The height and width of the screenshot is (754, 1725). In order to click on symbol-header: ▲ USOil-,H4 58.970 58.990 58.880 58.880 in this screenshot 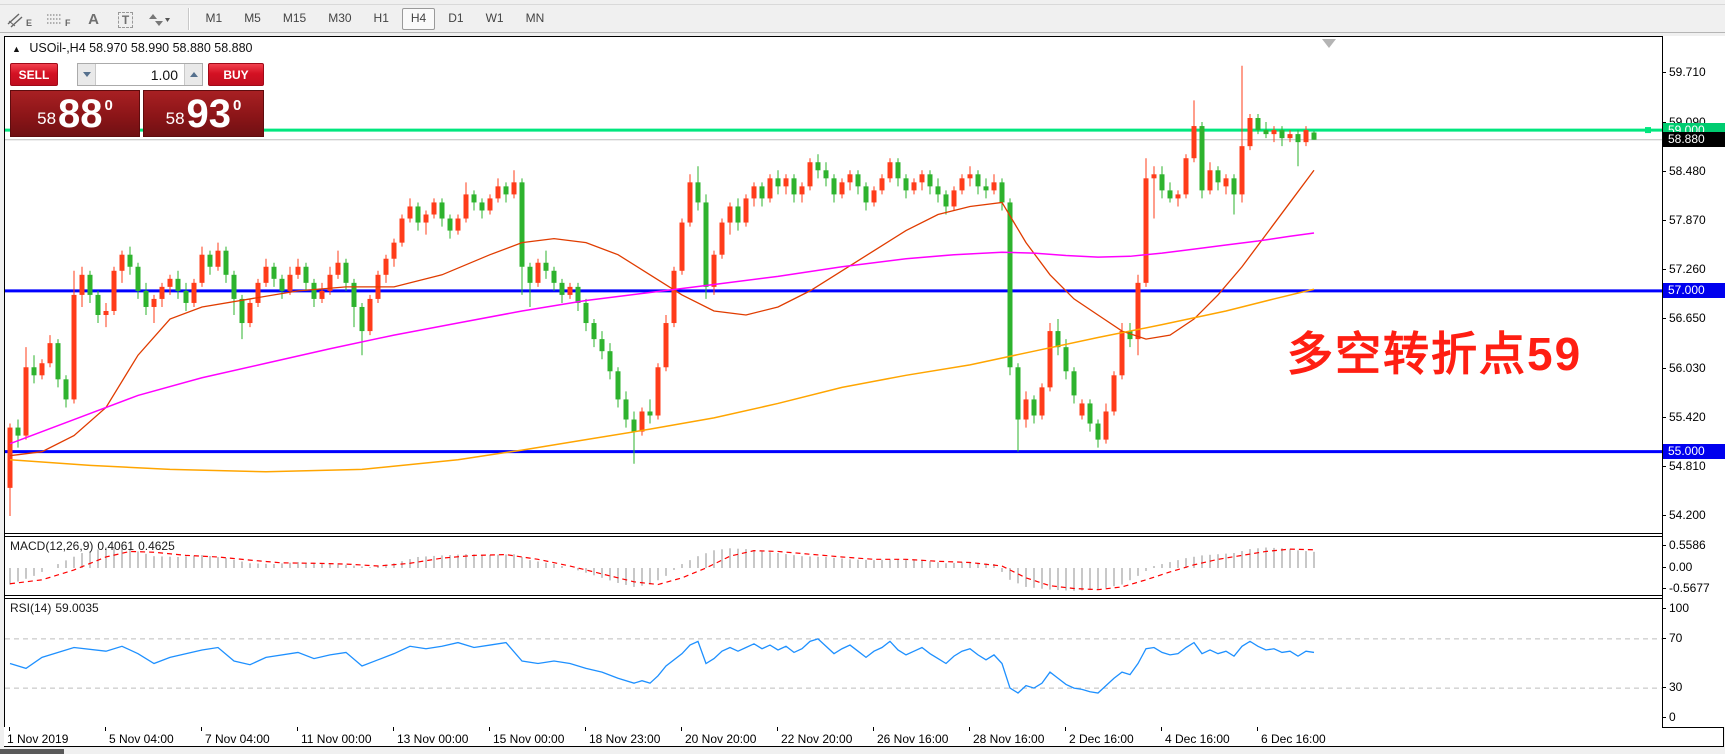, I will do `click(132, 48)`.